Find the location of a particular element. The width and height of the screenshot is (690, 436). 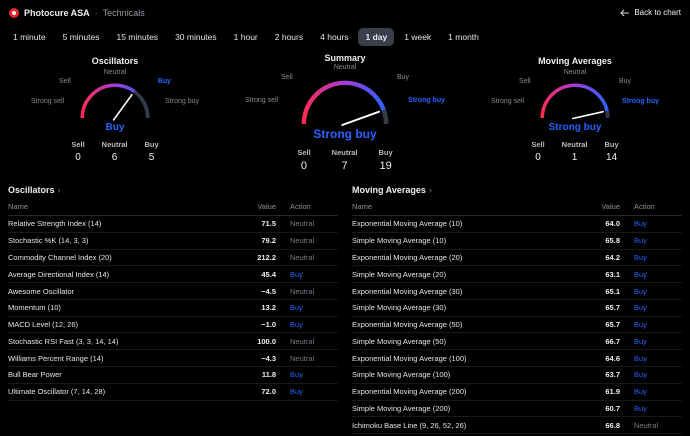

back-to-chart-button: Back to chart is located at coordinates (650, 12).